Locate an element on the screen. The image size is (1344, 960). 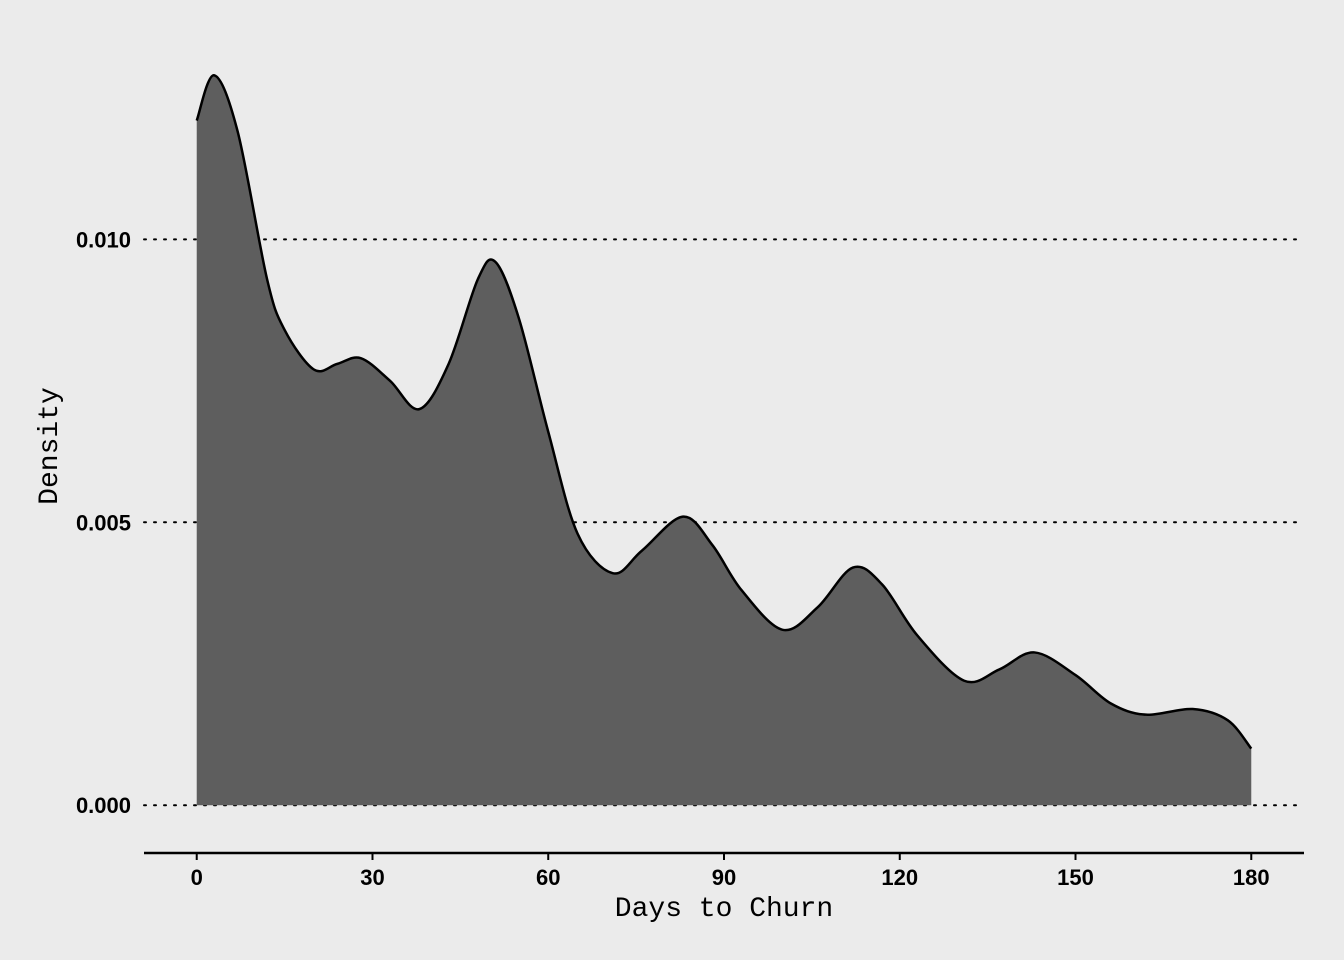
x-tick-label: 90 is located at coordinates (724, 877).